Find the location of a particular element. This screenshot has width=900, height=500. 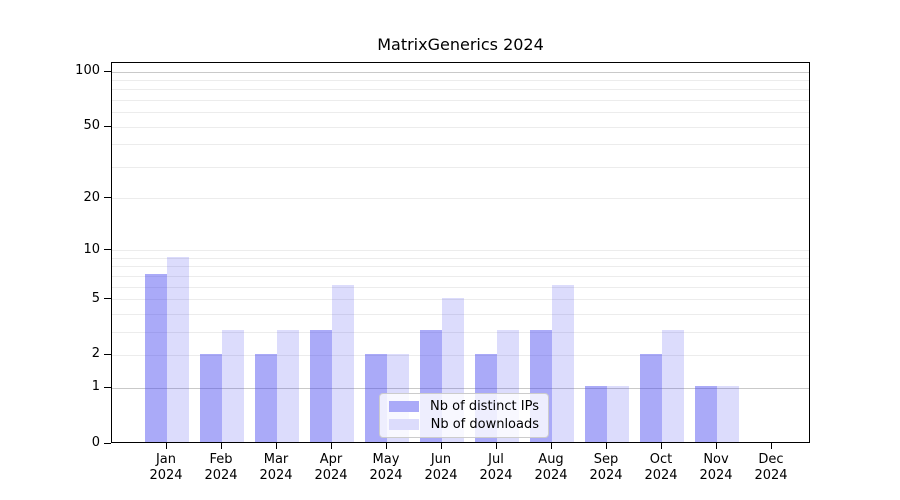

y-tick-label: 2 is located at coordinates (95, 354).